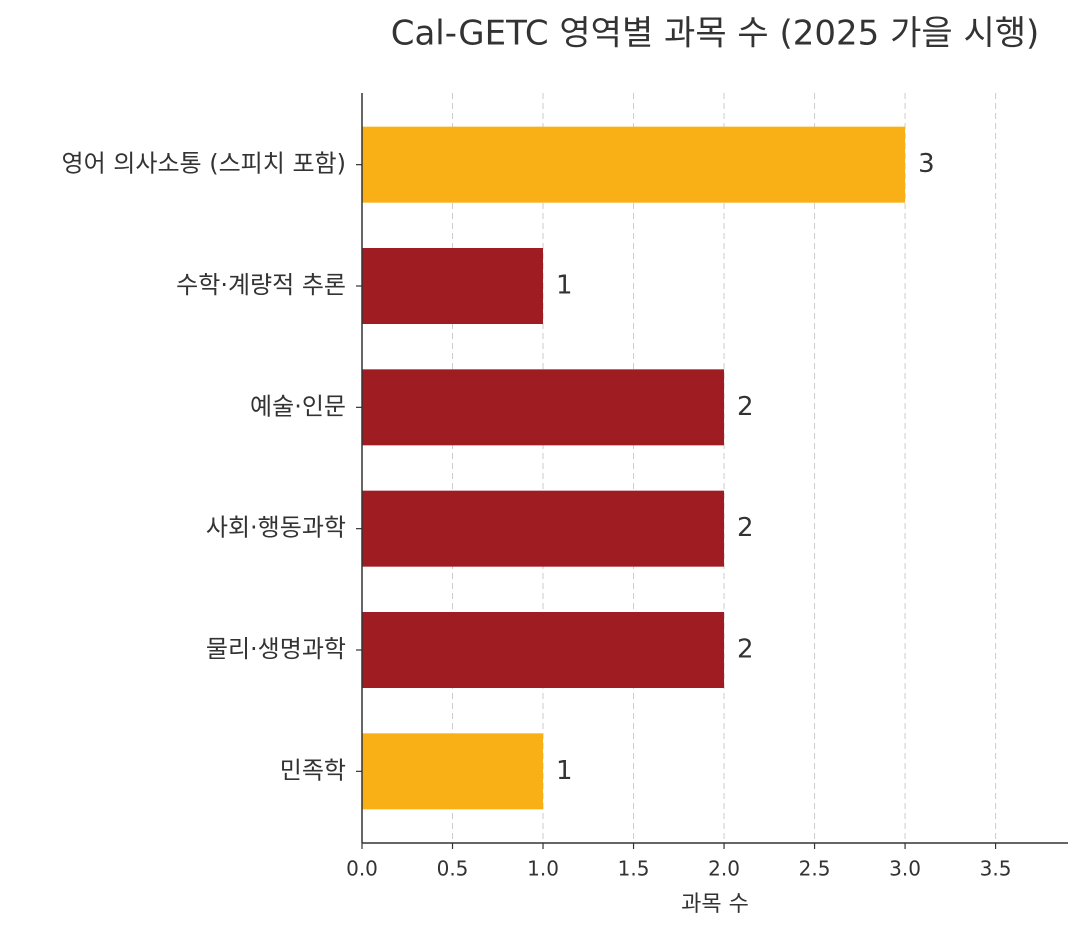 The width and height of the screenshot is (1085, 935). Describe the element at coordinates (724, 869) in the screenshot. I see `x-tick-label: 2.0` at that location.